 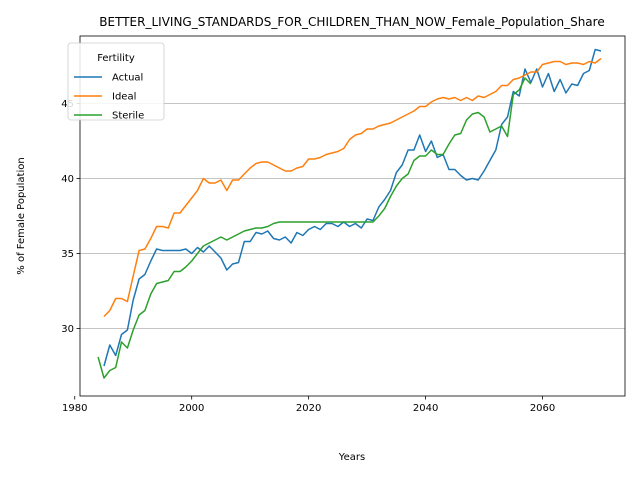 I want to click on x-tick-label: 2020, so click(x=308, y=408).